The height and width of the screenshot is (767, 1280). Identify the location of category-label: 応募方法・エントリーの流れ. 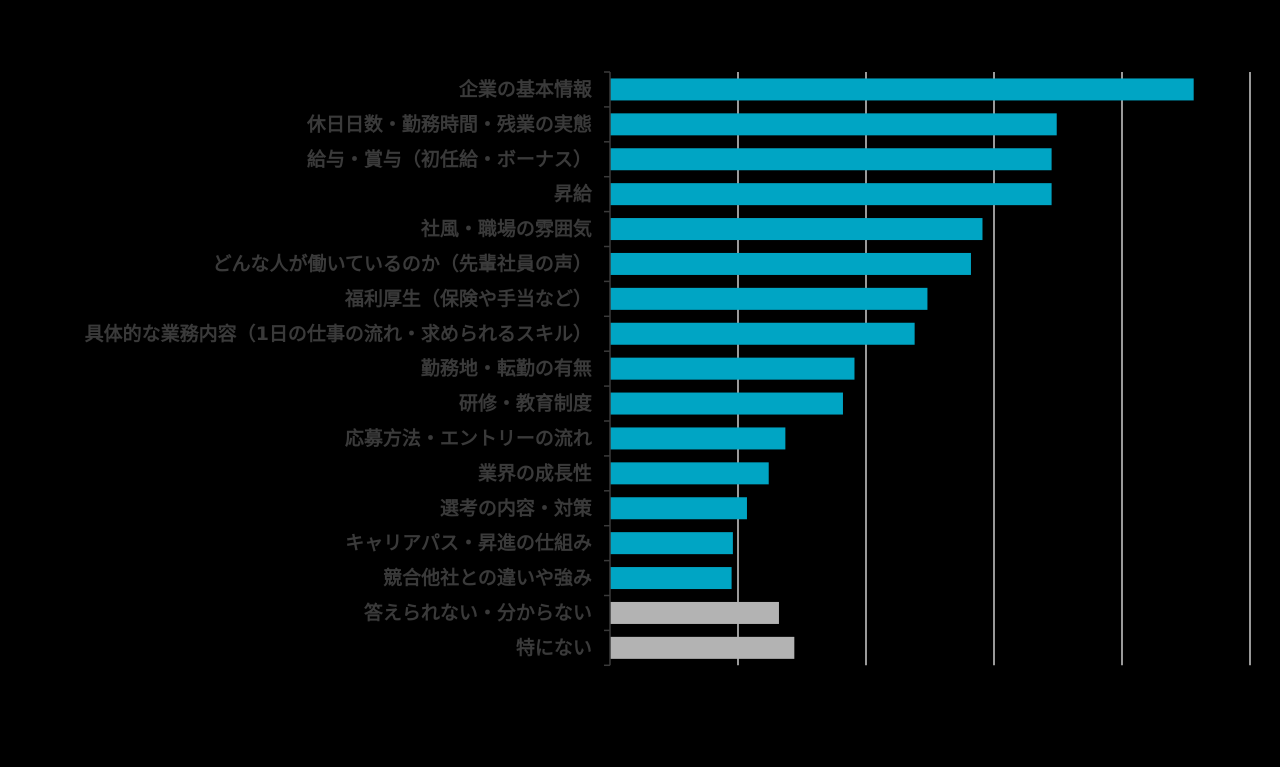
(468, 437).